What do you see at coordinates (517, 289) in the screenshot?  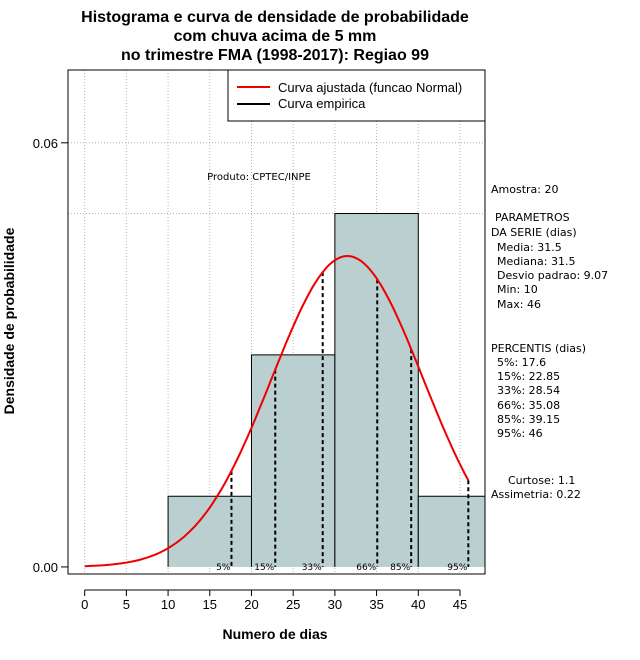 I see `param-min: Min: 10` at bounding box center [517, 289].